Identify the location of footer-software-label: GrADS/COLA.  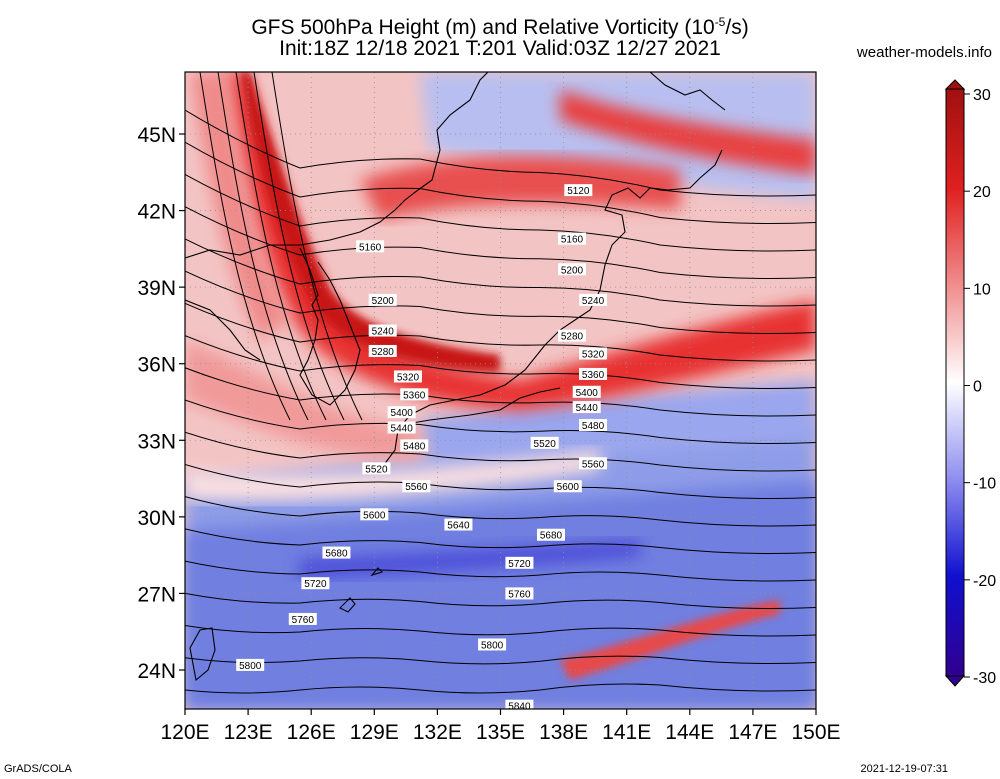
(38, 769).